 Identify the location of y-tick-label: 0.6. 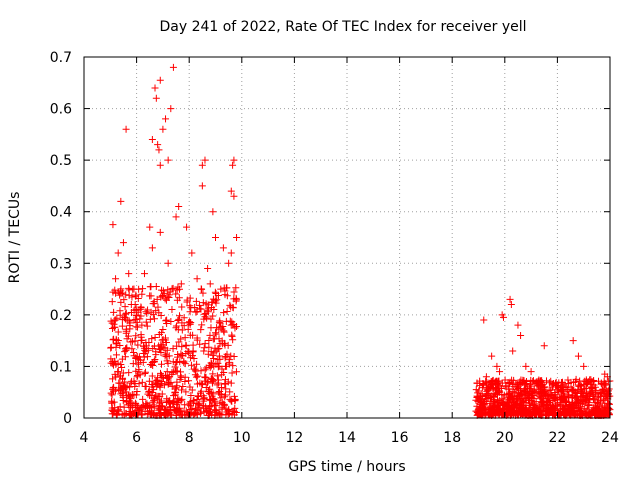
(61, 110).